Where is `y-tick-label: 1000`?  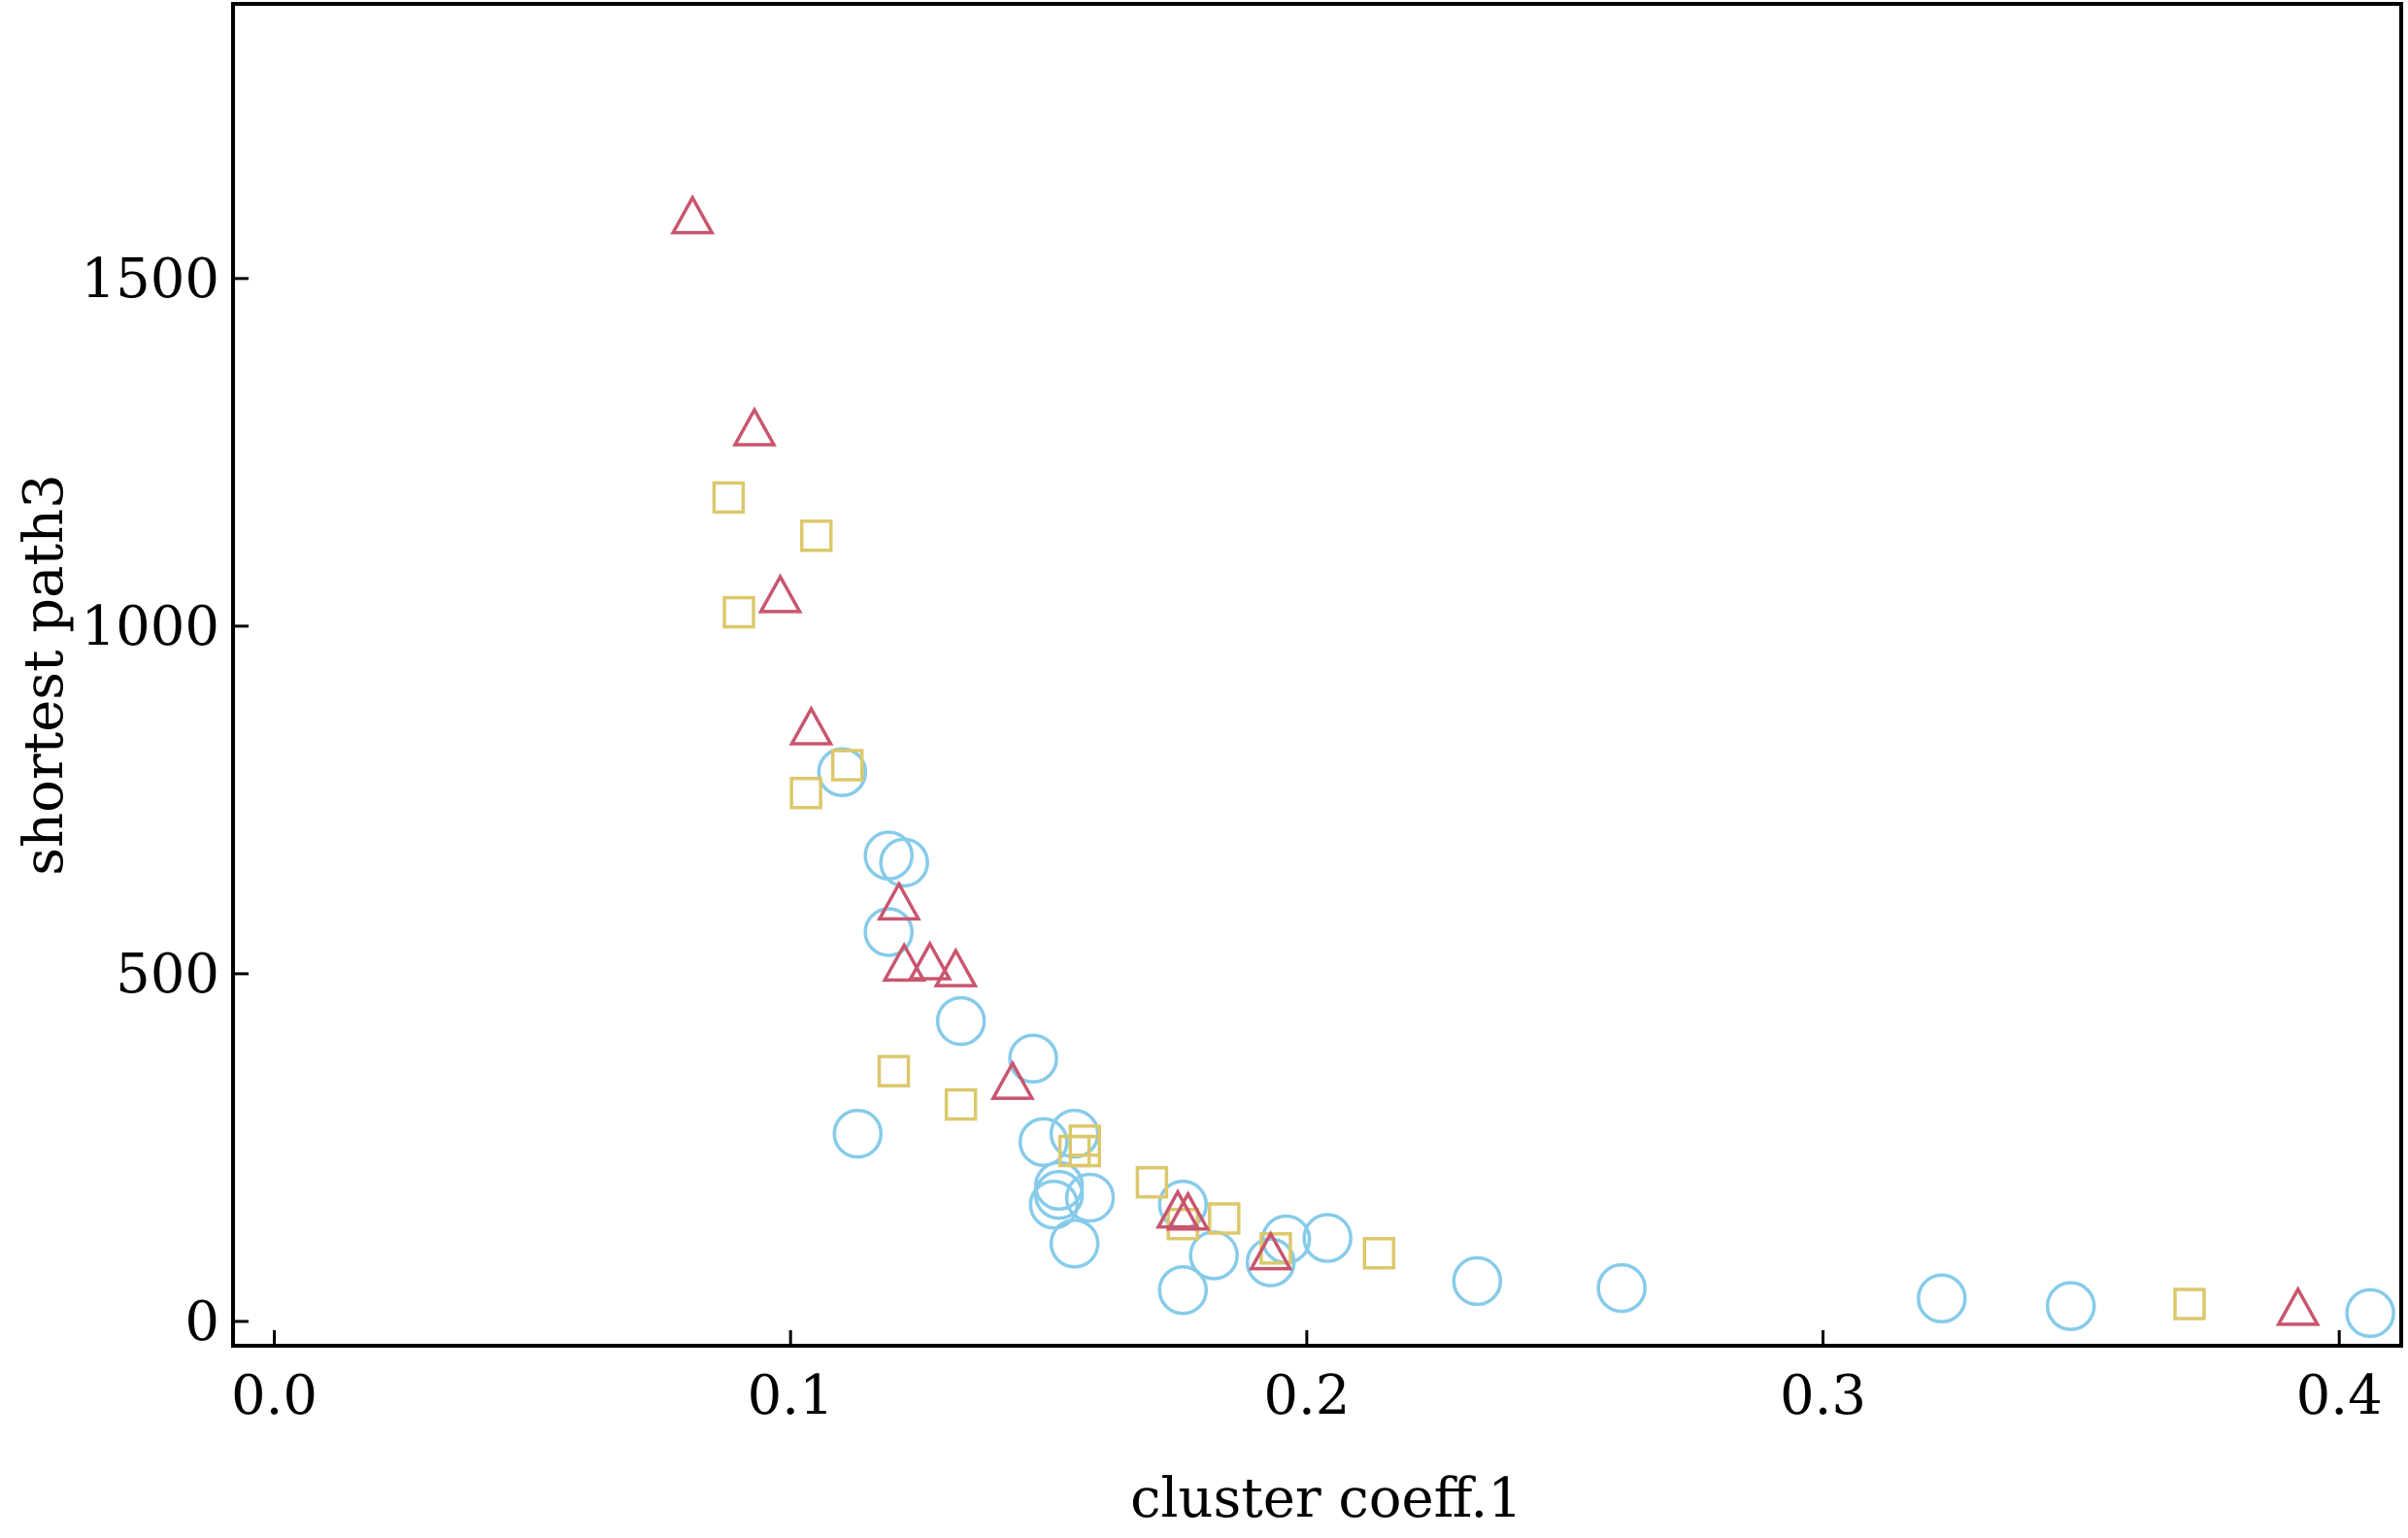
y-tick-label: 1000 is located at coordinates (150, 626).